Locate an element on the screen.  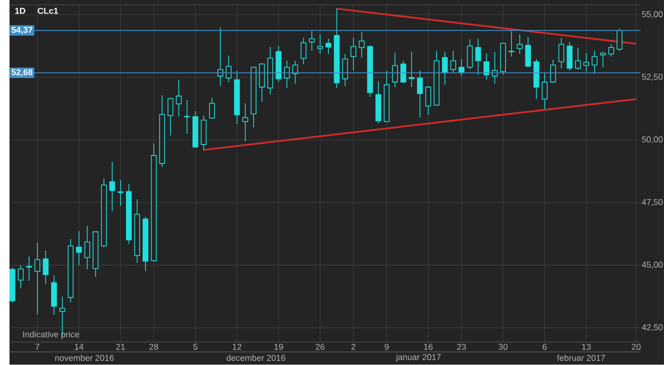
text: februar 2017 is located at coordinates (581, 358).